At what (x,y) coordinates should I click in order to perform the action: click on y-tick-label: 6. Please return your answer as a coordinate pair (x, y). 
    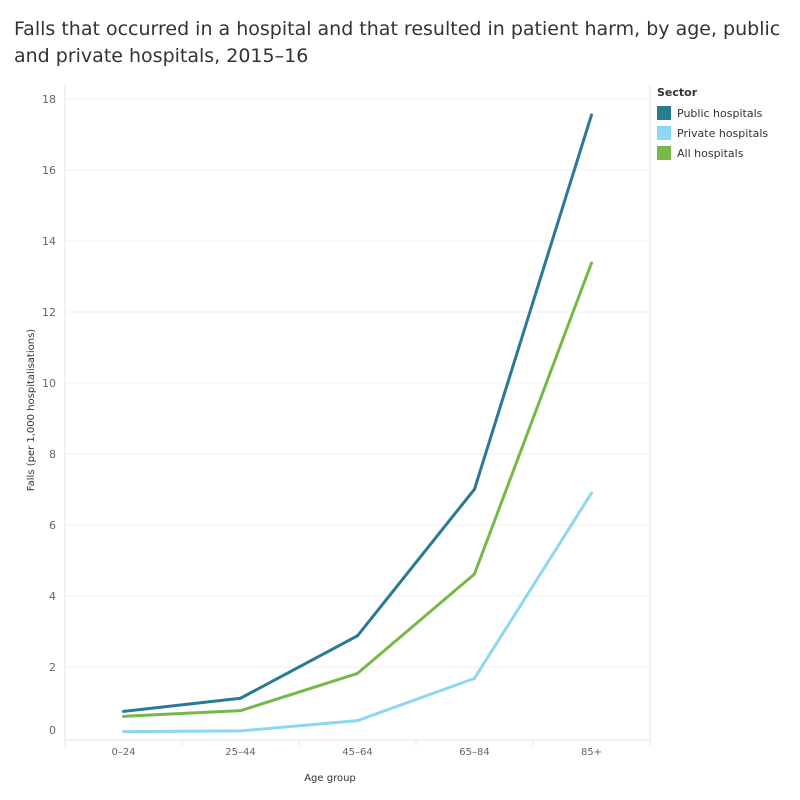
    Looking at the image, I should click on (52, 525).